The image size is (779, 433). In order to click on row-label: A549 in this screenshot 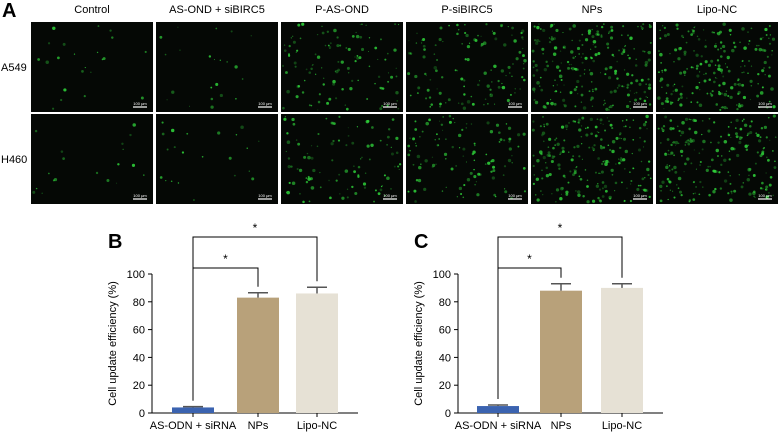, I will do `click(14, 68)`.